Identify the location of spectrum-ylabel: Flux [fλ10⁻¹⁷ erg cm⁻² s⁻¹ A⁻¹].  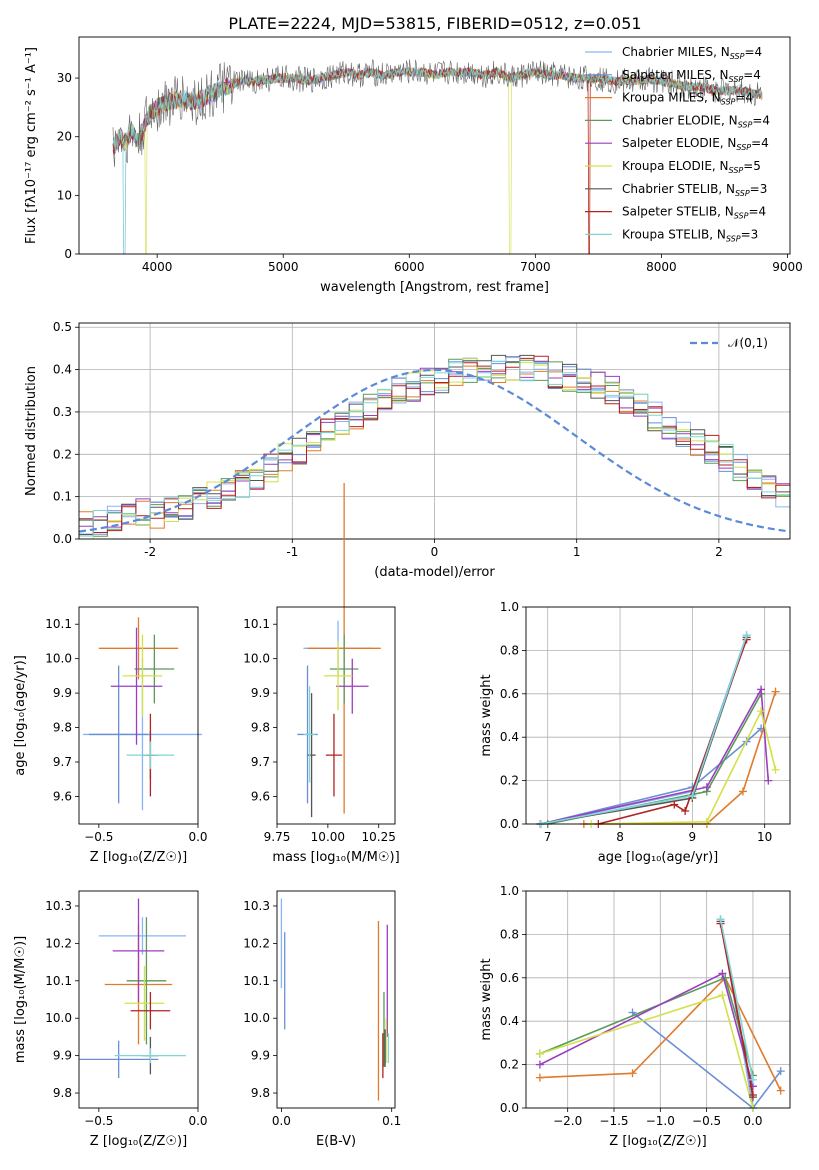
(31, 145).